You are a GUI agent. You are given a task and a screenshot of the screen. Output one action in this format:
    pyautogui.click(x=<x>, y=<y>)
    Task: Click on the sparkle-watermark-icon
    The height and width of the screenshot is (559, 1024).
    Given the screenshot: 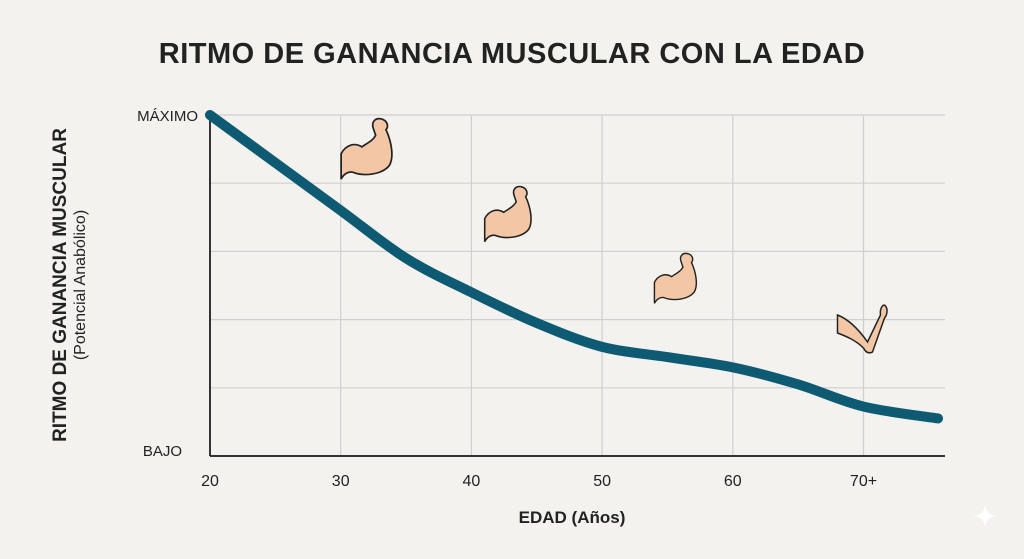 What is the action you would take?
    pyautogui.click(x=985, y=516)
    